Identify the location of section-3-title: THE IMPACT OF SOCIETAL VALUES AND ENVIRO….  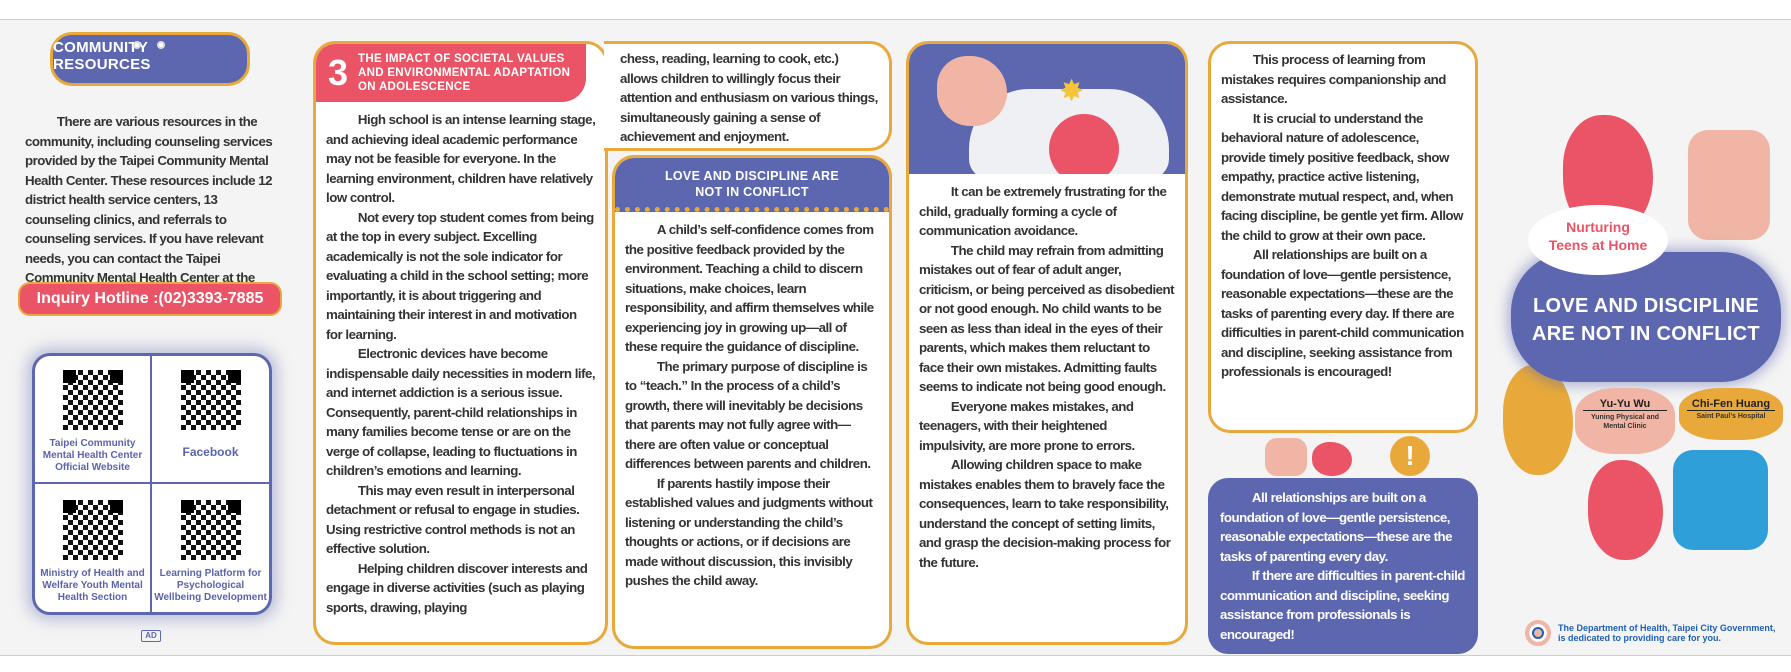
(464, 73).